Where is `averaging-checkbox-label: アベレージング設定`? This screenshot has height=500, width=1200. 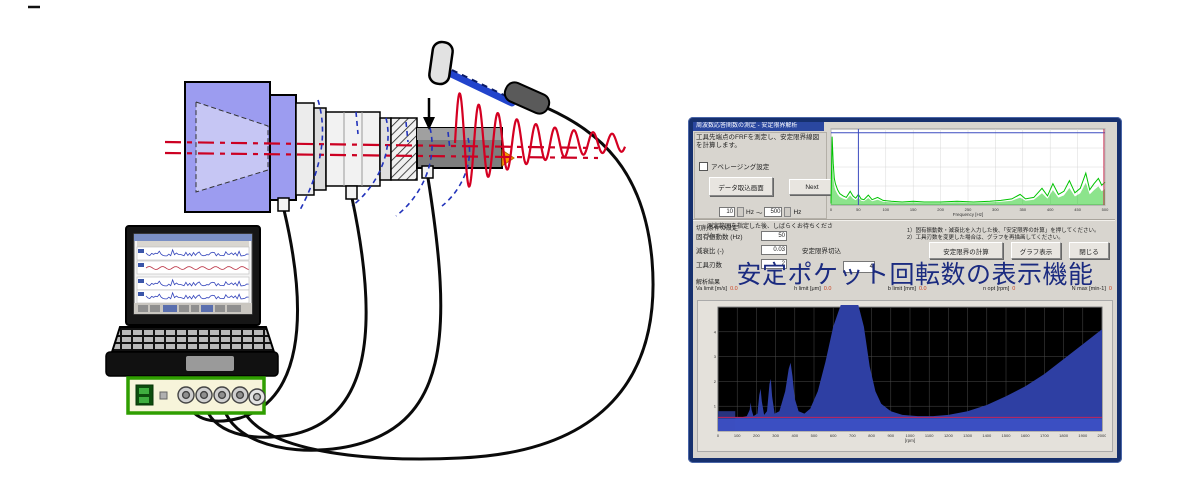
averaging-checkbox-label: アベレージング設定 is located at coordinates (740, 167).